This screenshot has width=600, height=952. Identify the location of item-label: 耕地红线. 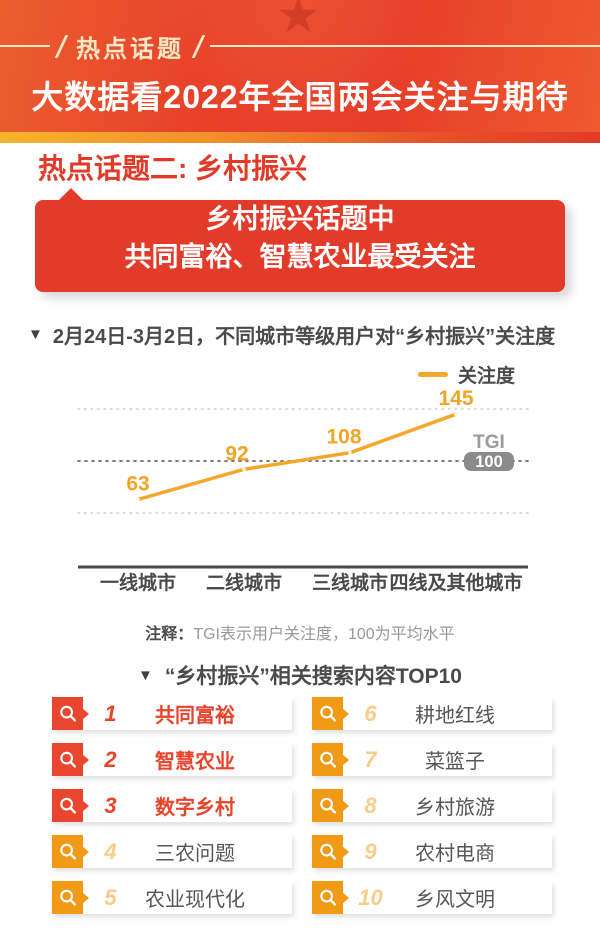
(455, 716).